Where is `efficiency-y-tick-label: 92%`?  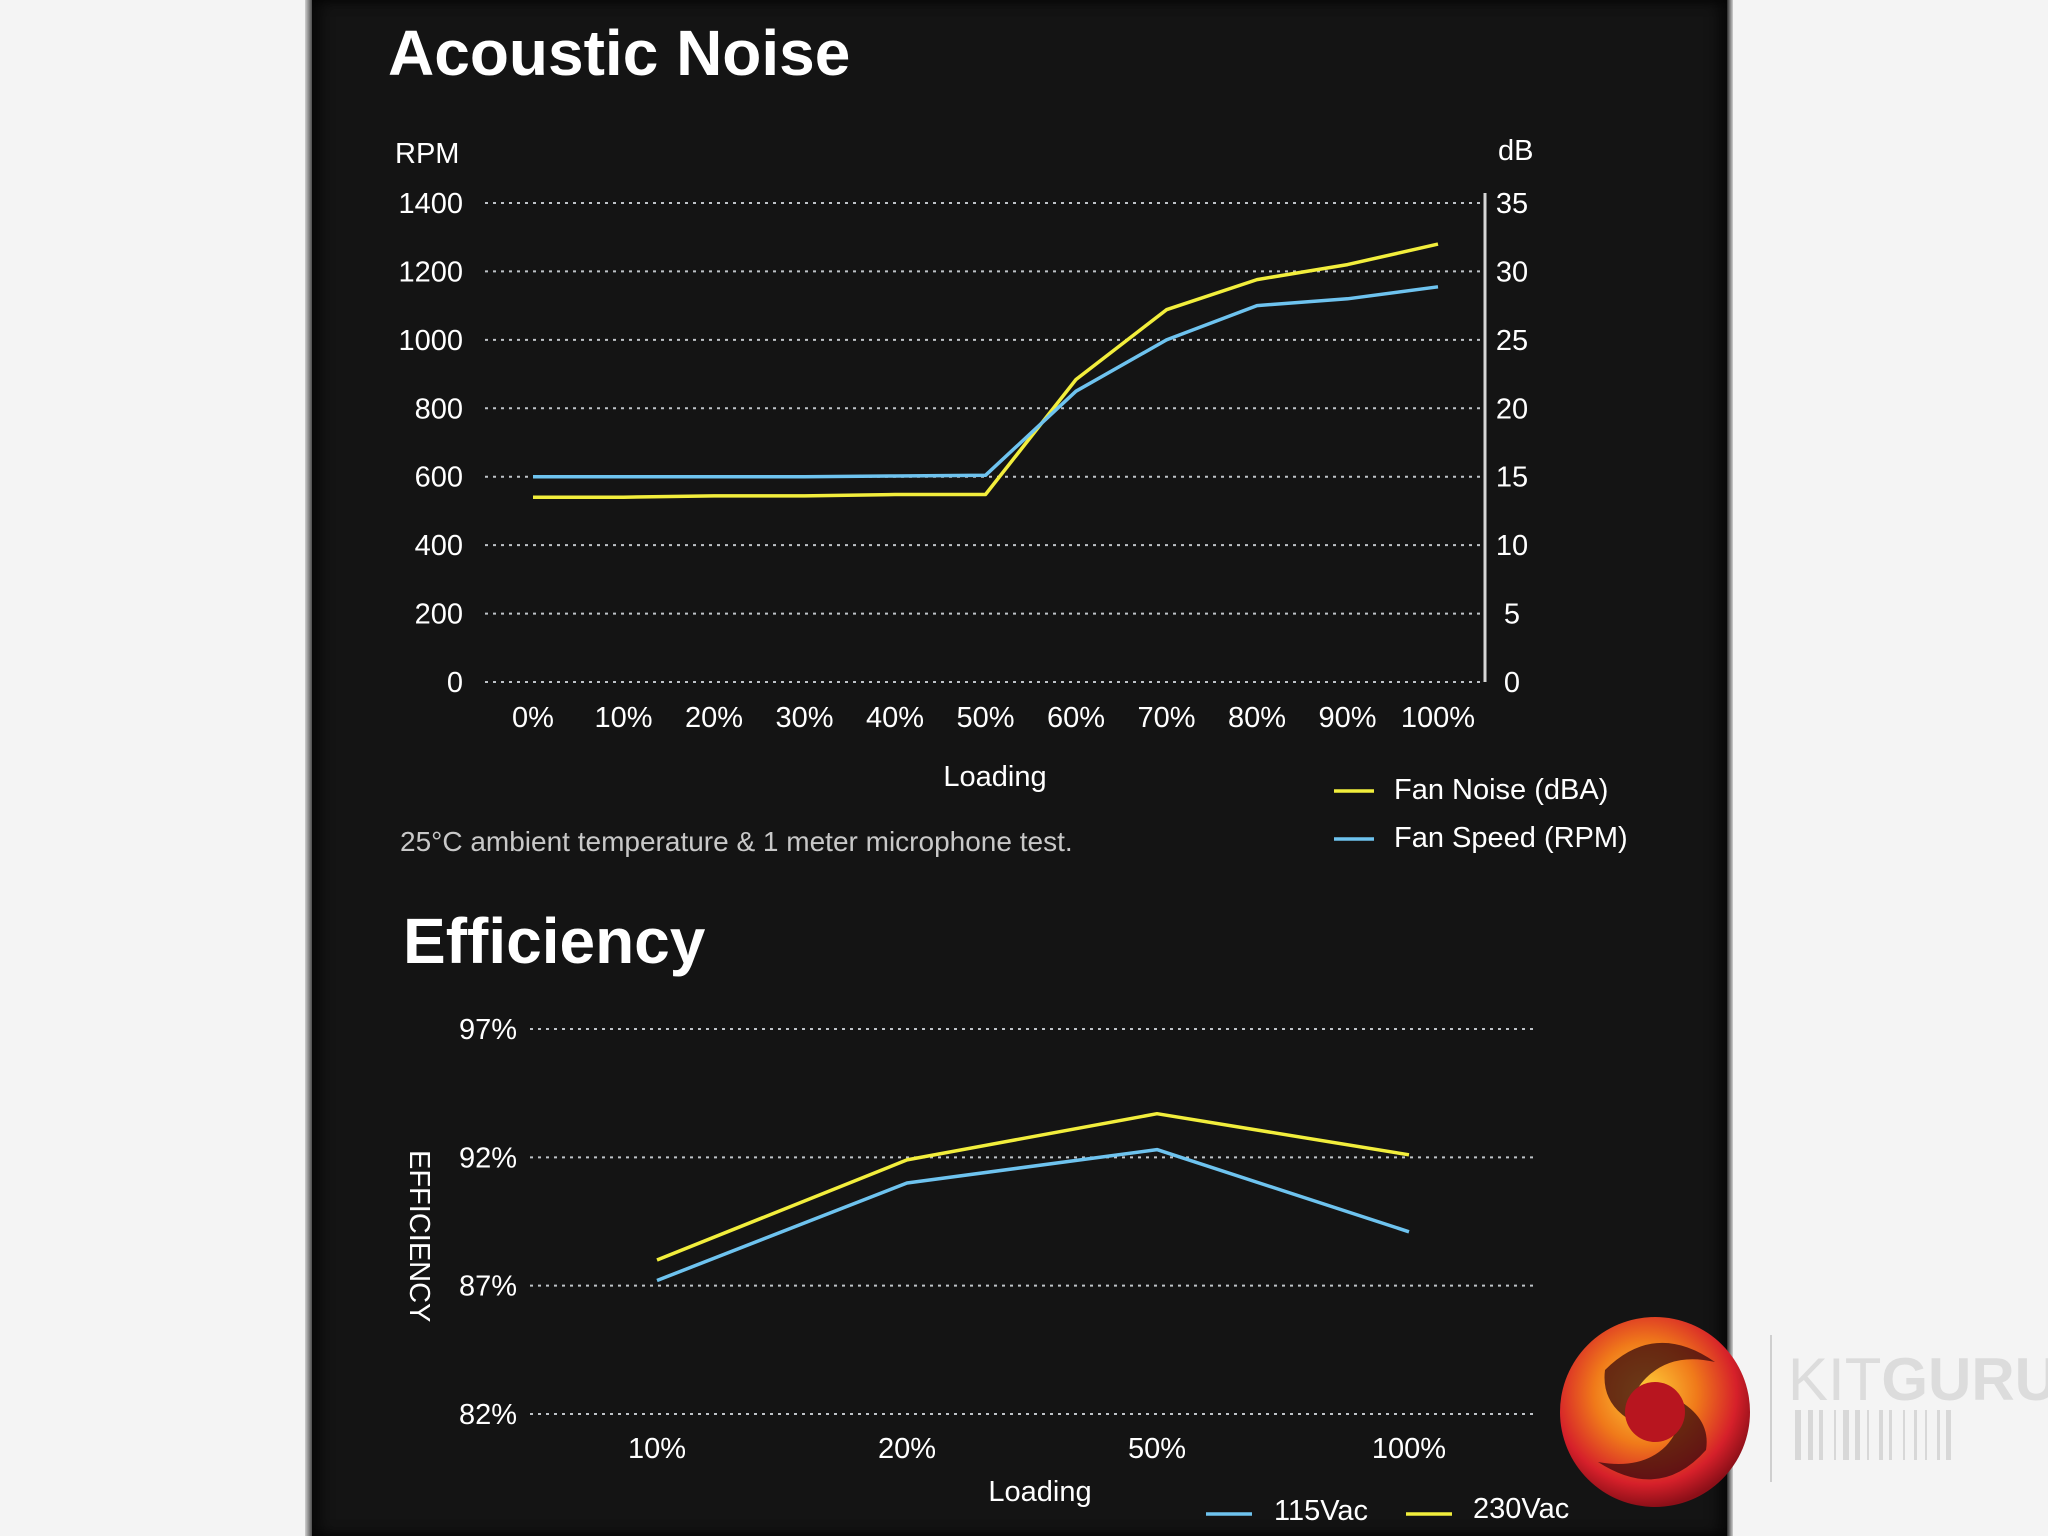
efficiency-y-tick-label: 92% is located at coordinates (488, 1158).